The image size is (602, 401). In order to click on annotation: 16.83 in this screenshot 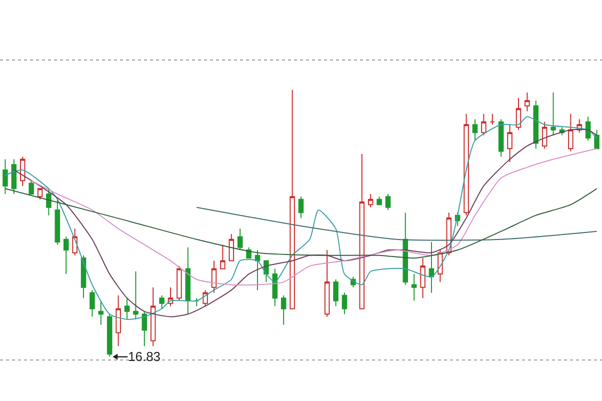, I will do `click(144, 356)`.